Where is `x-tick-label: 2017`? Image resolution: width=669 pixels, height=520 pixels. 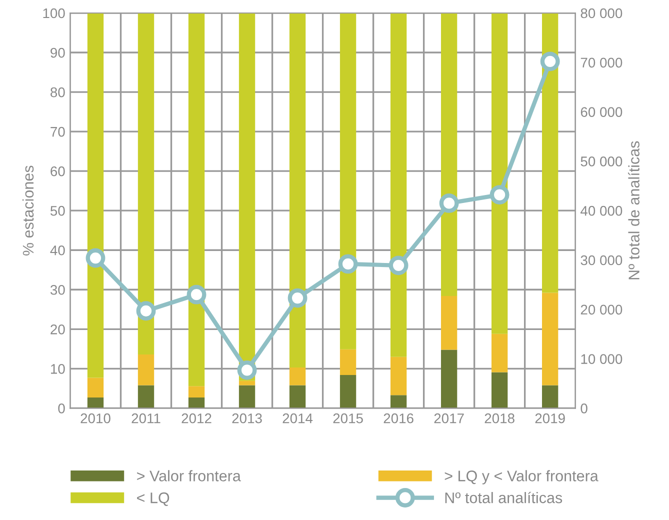
x-tick-label: 2017 is located at coordinates (449, 418).